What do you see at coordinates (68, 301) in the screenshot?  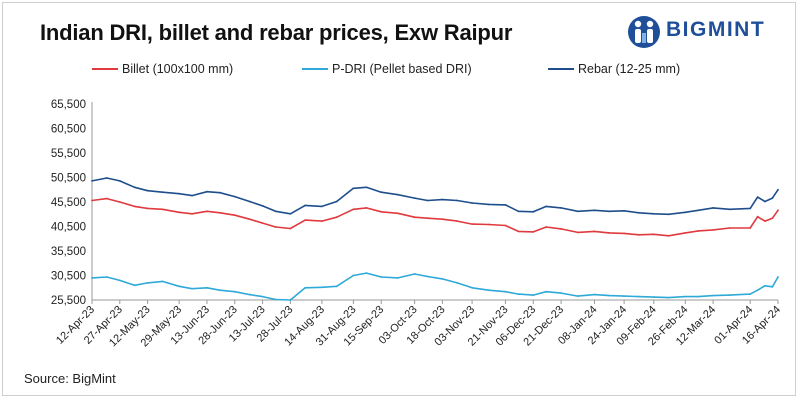 I see `y-tick-label: 25,500` at bounding box center [68, 301].